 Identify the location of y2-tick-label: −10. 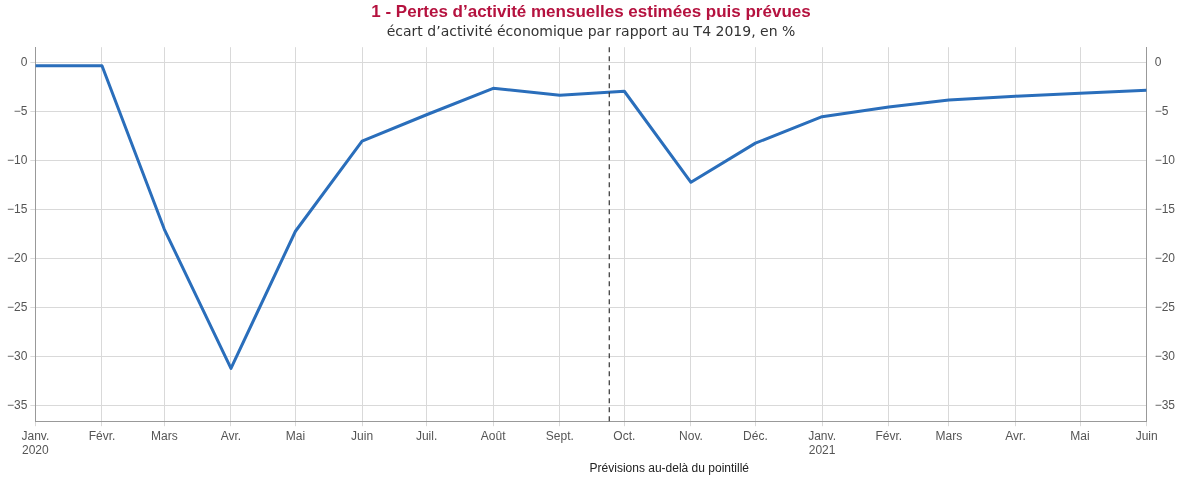
(1165, 160).